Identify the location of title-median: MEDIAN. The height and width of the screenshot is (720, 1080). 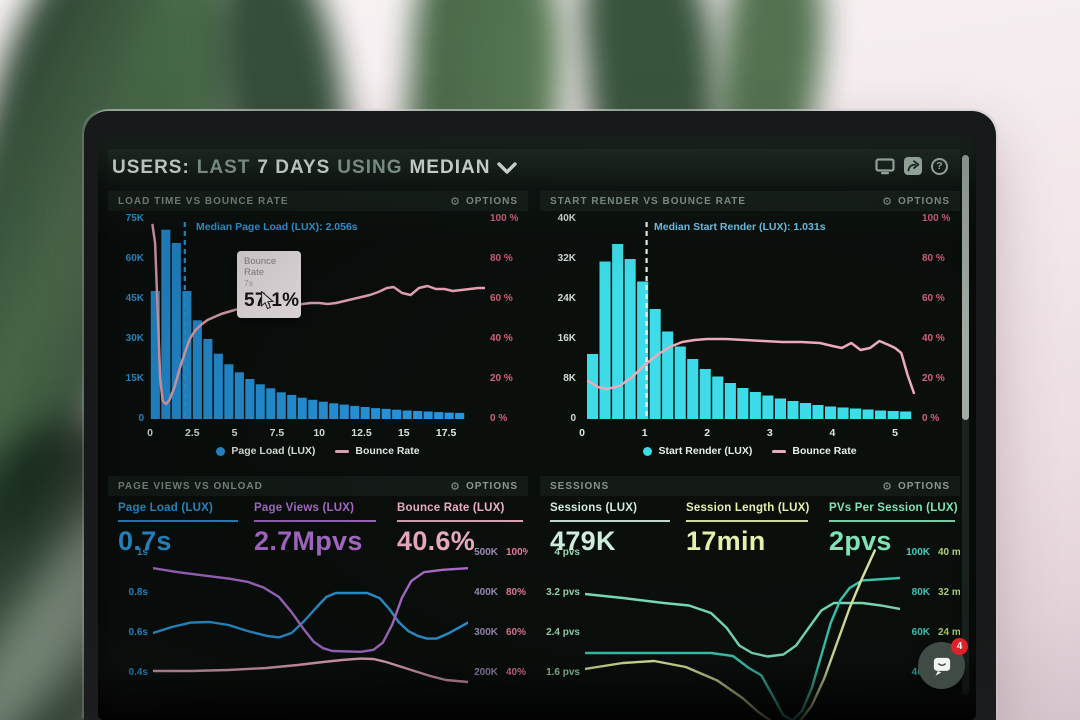
(450, 167).